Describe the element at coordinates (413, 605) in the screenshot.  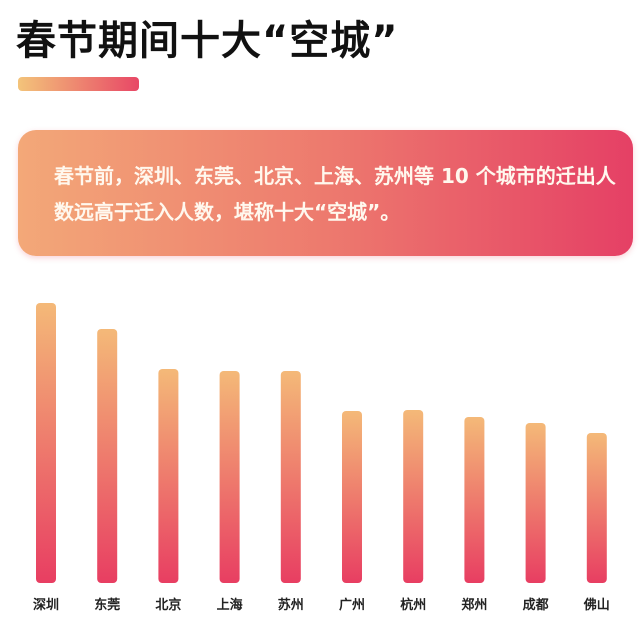
I see `category-label: 杭州` at that location.